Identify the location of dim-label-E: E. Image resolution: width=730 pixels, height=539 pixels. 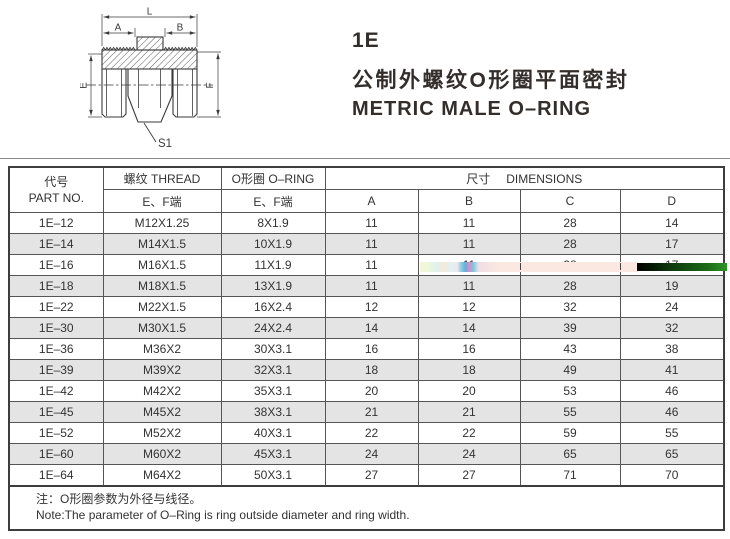
(85, 85).